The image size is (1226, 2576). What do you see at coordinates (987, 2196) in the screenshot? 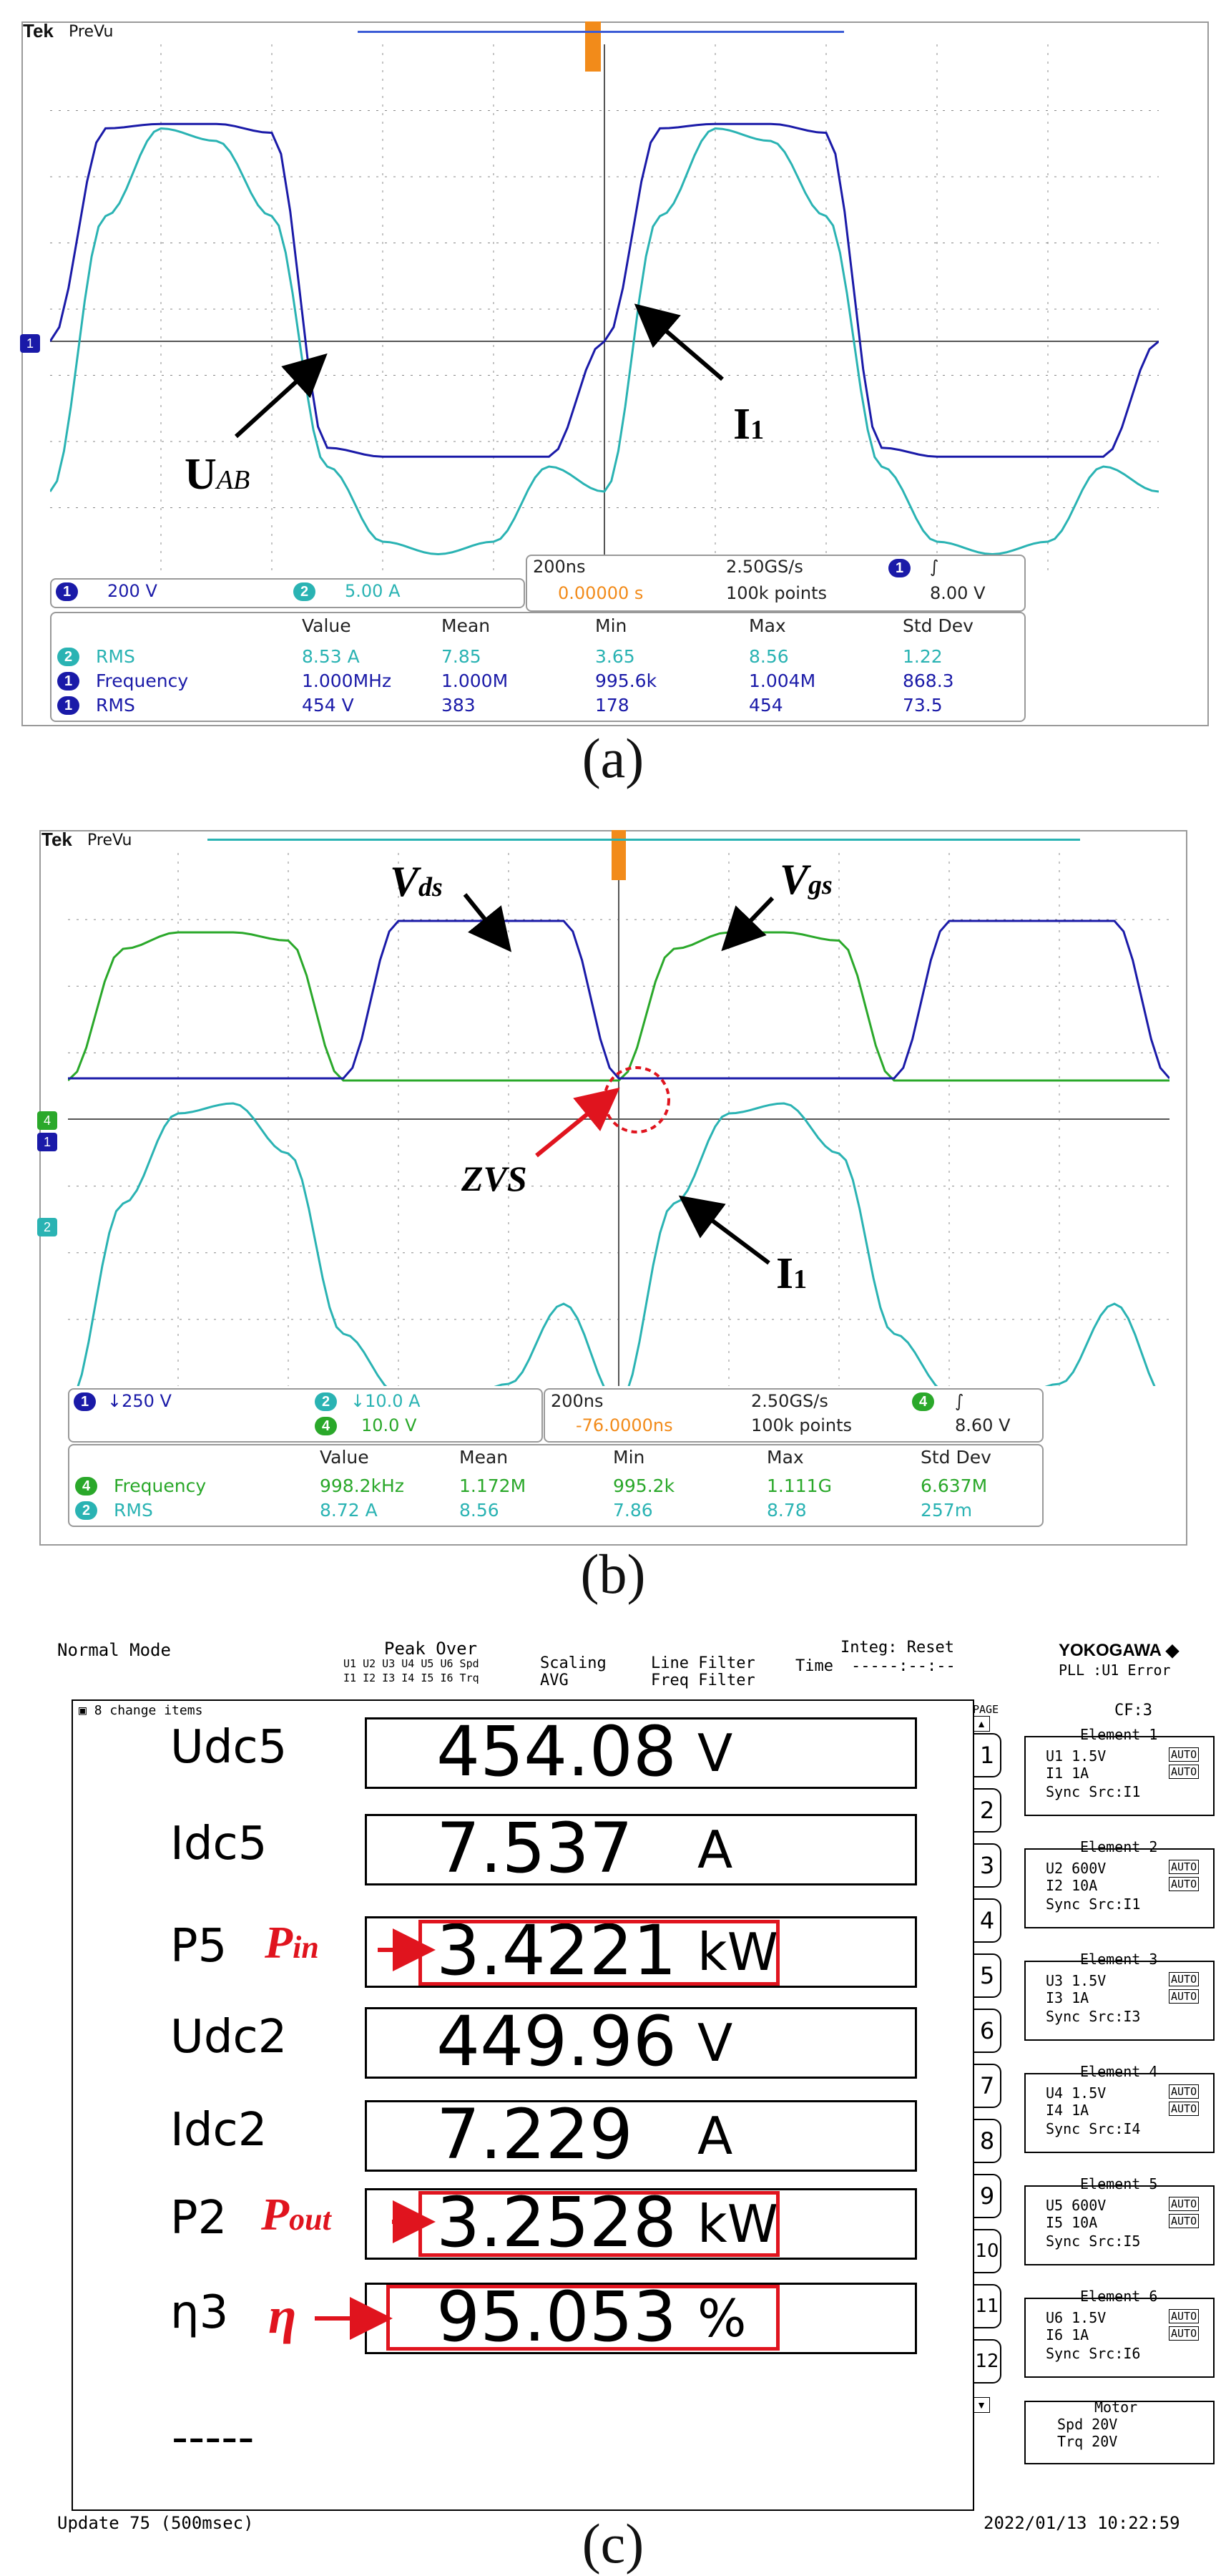
I see `page-button: 9` at bounding box center [987, 2196].